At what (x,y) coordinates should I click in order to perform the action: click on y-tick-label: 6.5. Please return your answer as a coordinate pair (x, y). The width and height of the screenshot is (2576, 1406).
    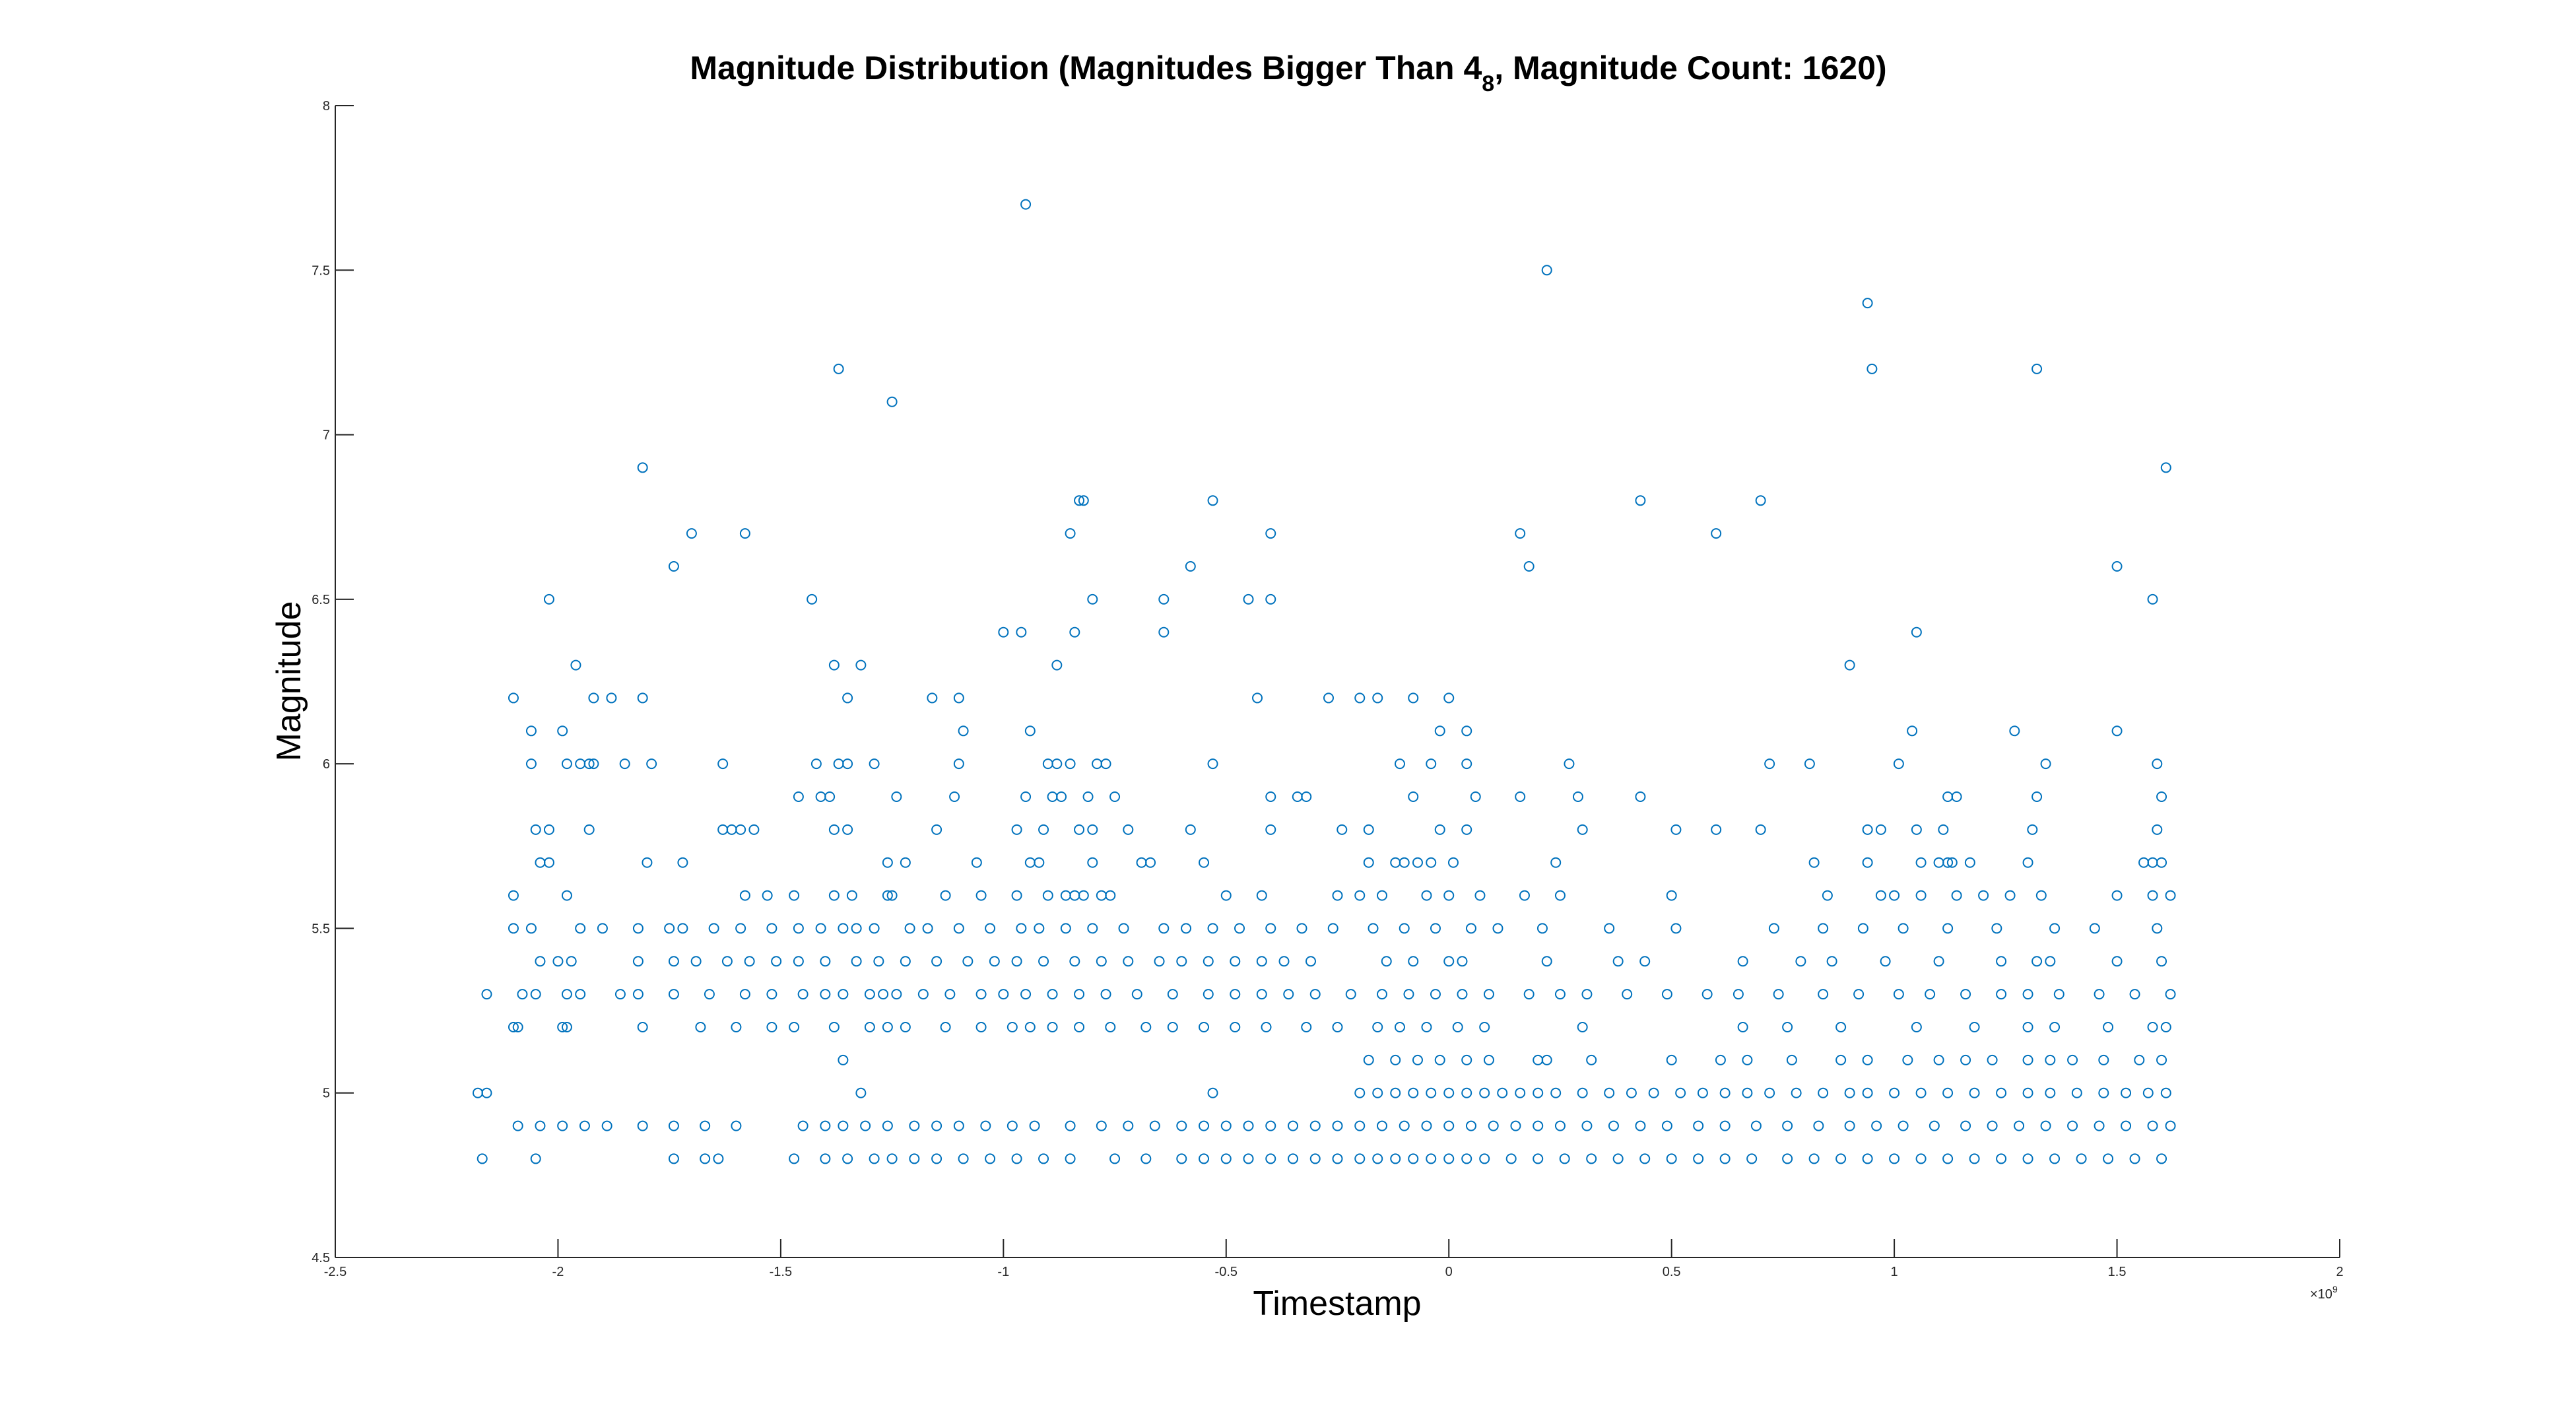
    Looking at the image, I should click on (321, 600).